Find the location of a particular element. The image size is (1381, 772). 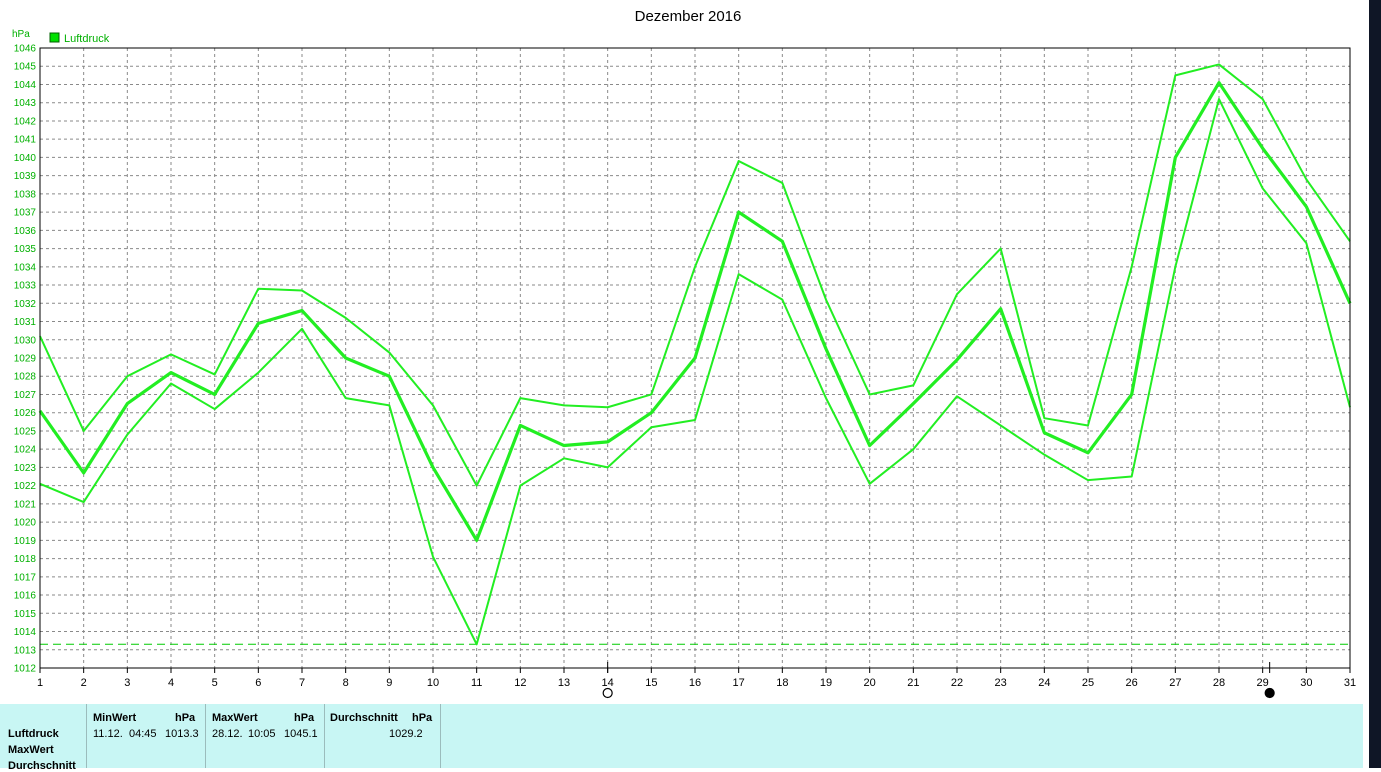

y-tick-label: 1030 is located at coordinates (25, 340).